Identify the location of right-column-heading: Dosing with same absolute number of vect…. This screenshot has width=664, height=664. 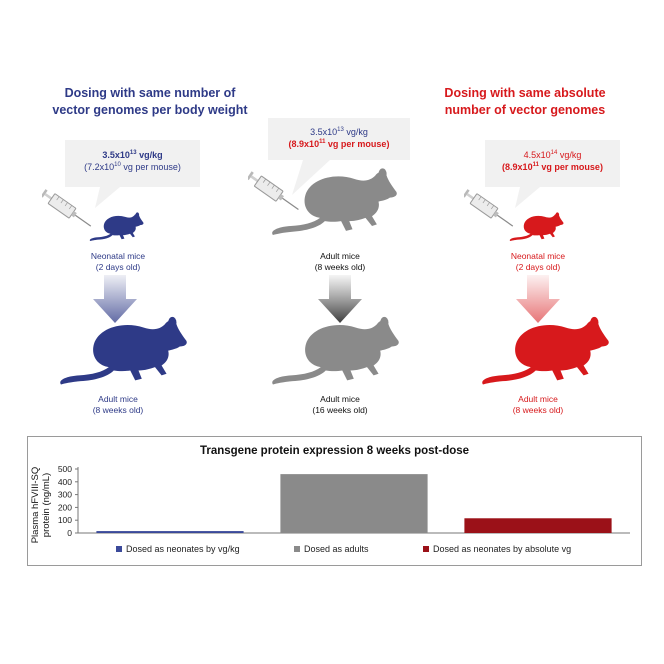
(525, 101).